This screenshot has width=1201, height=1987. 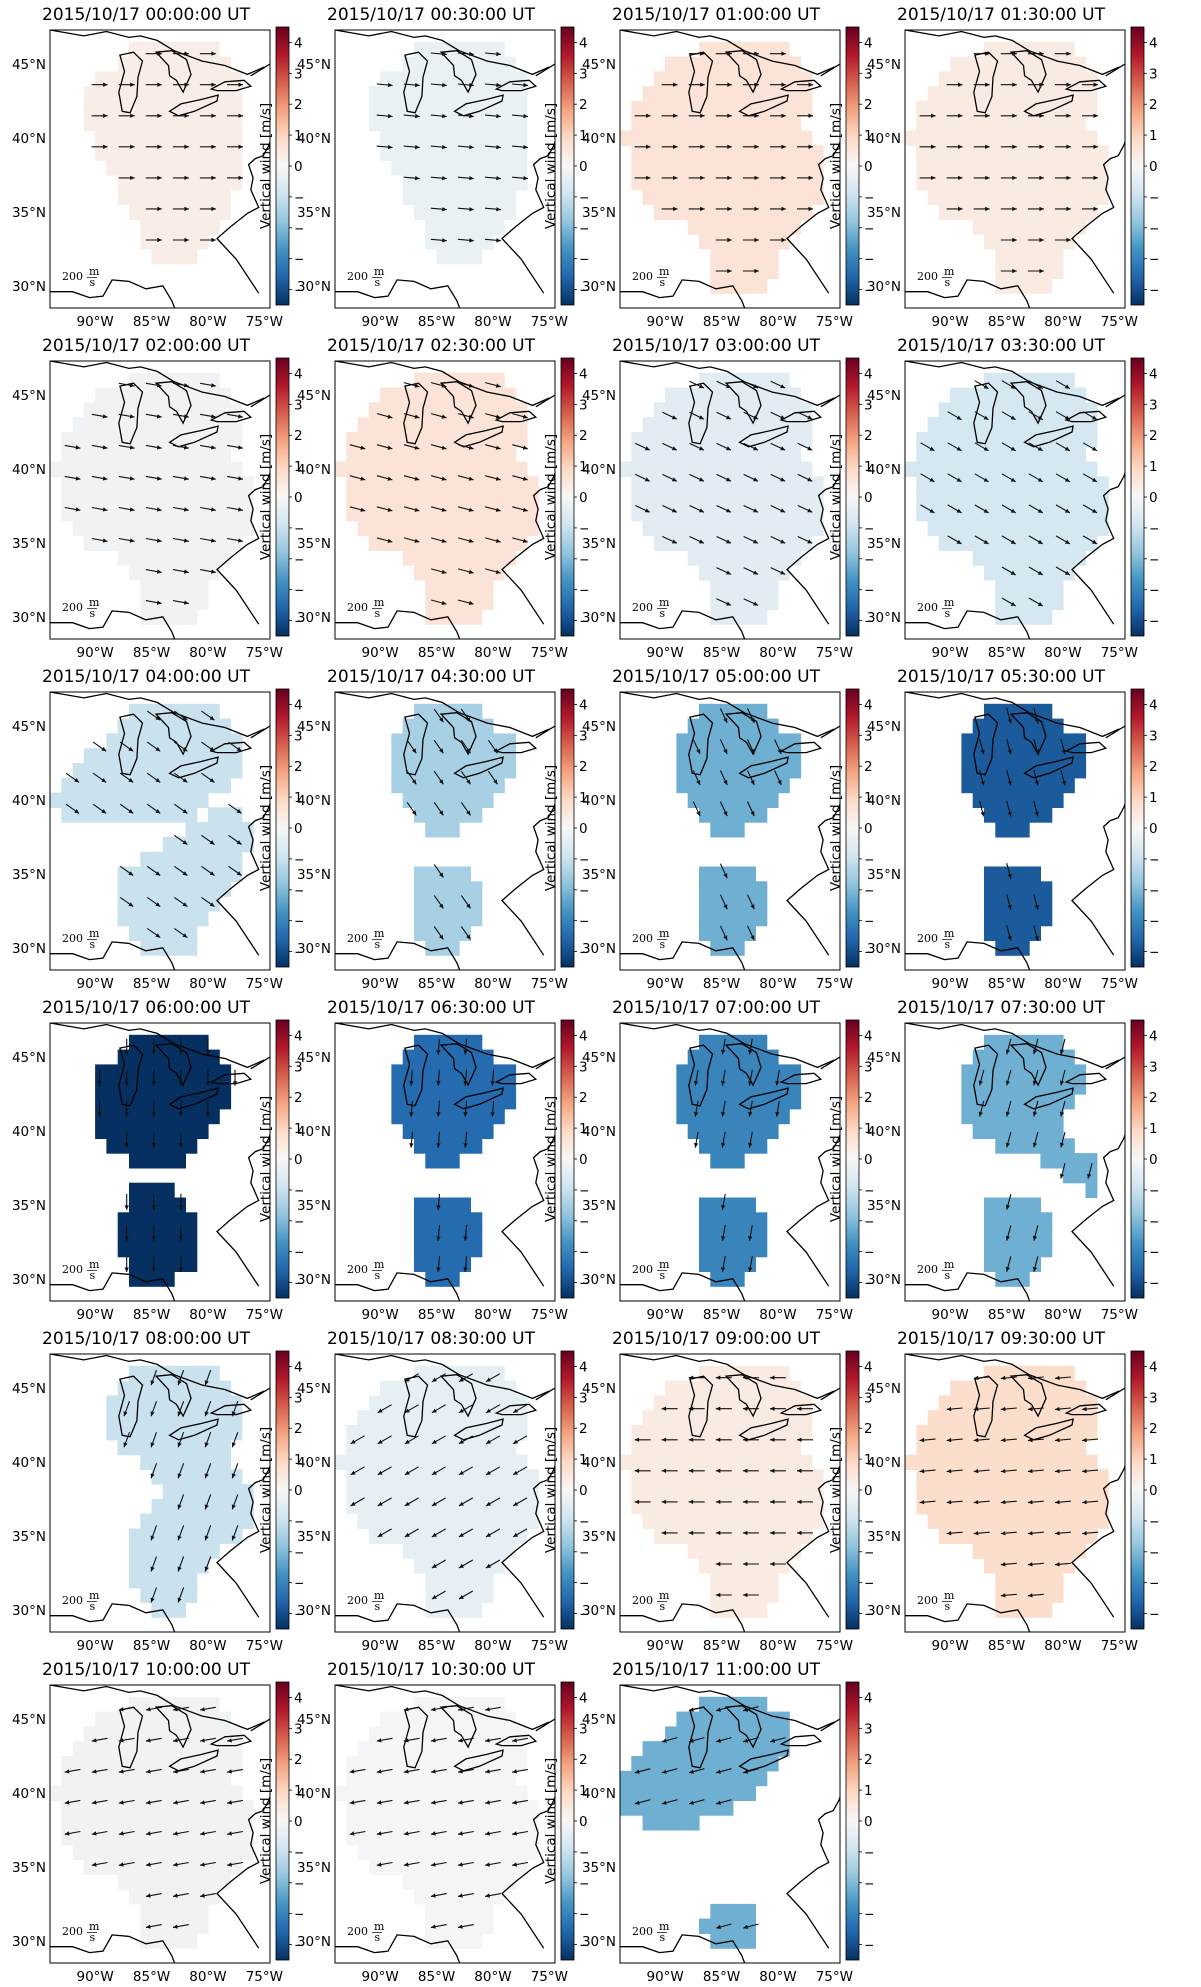 What do you see at coordinates (583, 1067) in the screenshot?
I see `colorbar-tick-label: 30` at bounding box center [583, 1067].